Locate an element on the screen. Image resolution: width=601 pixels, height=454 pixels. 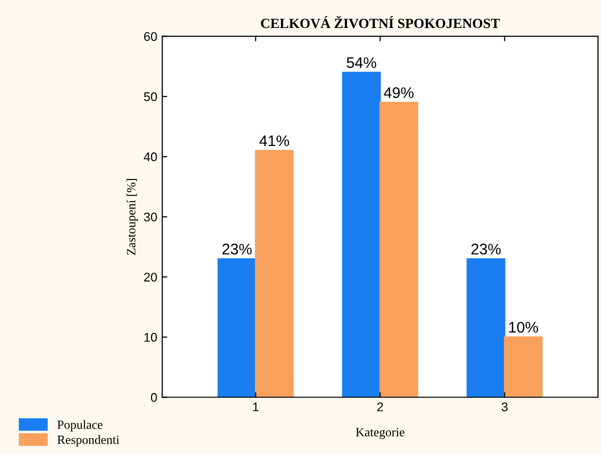
legend-label: Respondenti is located at coordinates (88, 440).